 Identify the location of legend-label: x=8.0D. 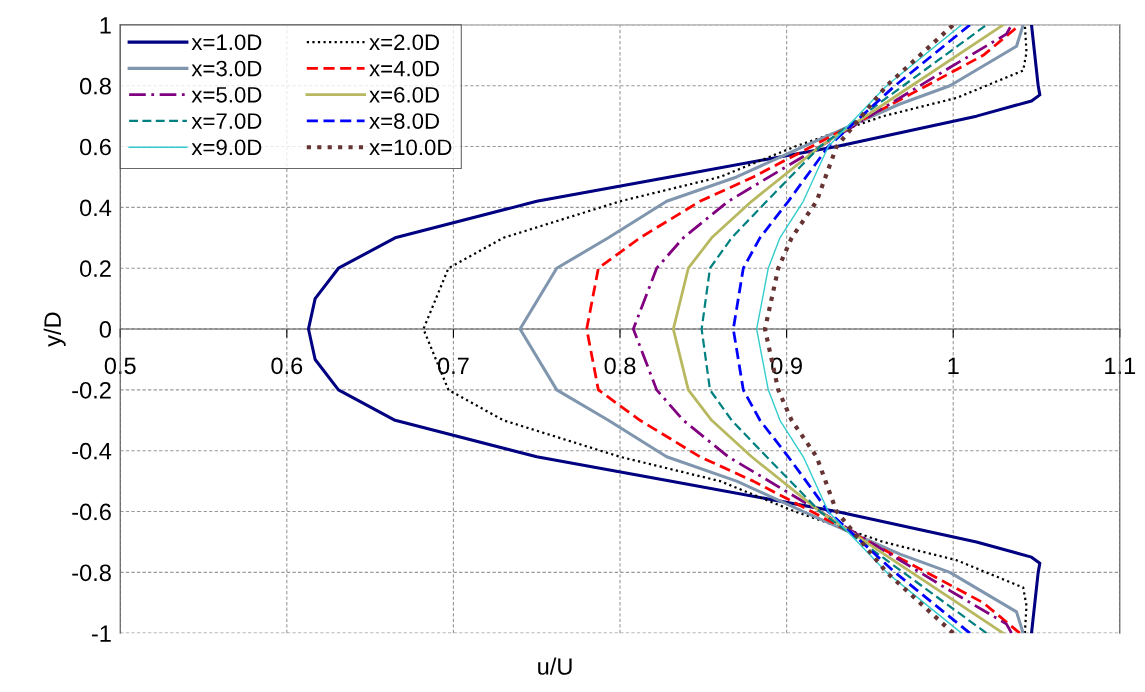
(404, 121).